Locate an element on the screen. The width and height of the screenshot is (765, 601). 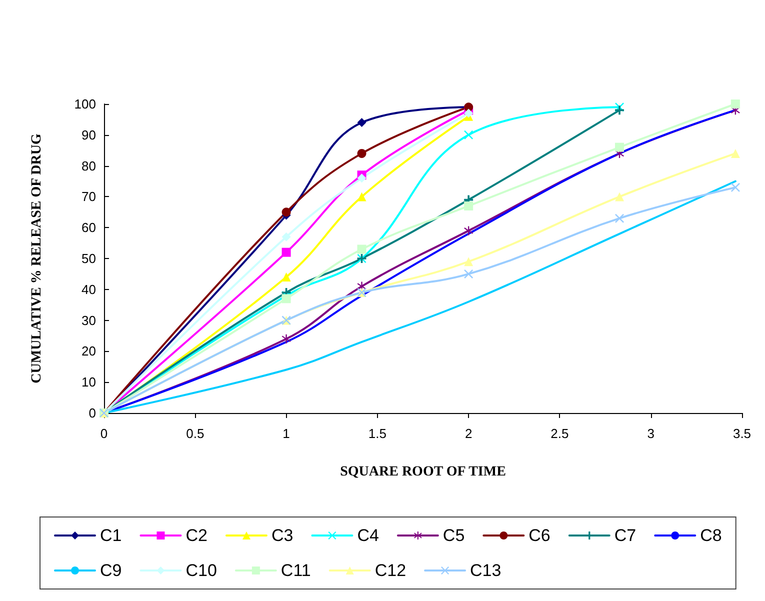
y-tick-label: 20 is located at coordinates (89, 351).